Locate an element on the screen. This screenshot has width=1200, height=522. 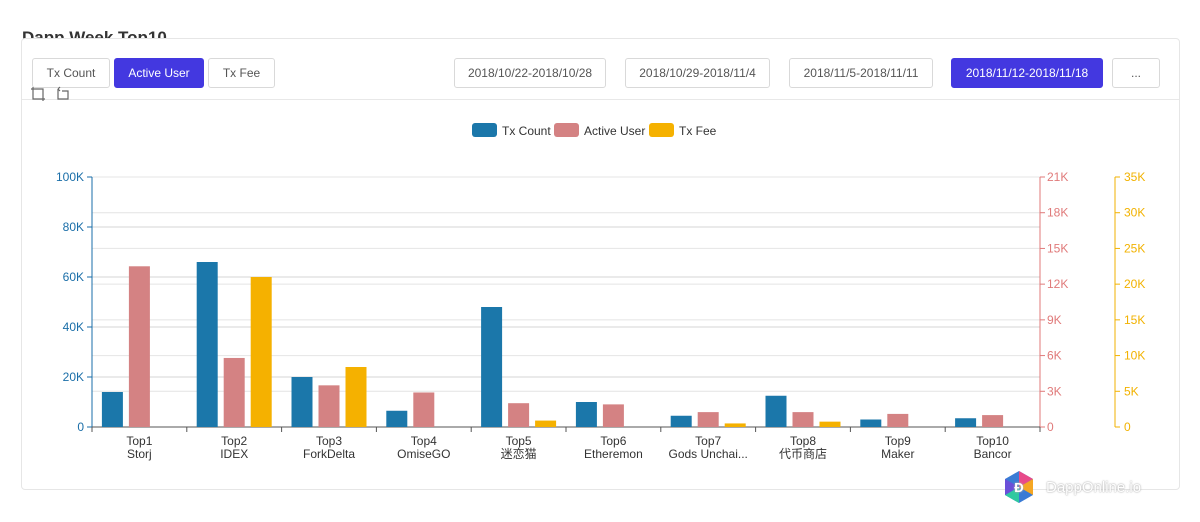
x-axis-category-label: Top8 is located at coordinates (803, 441).